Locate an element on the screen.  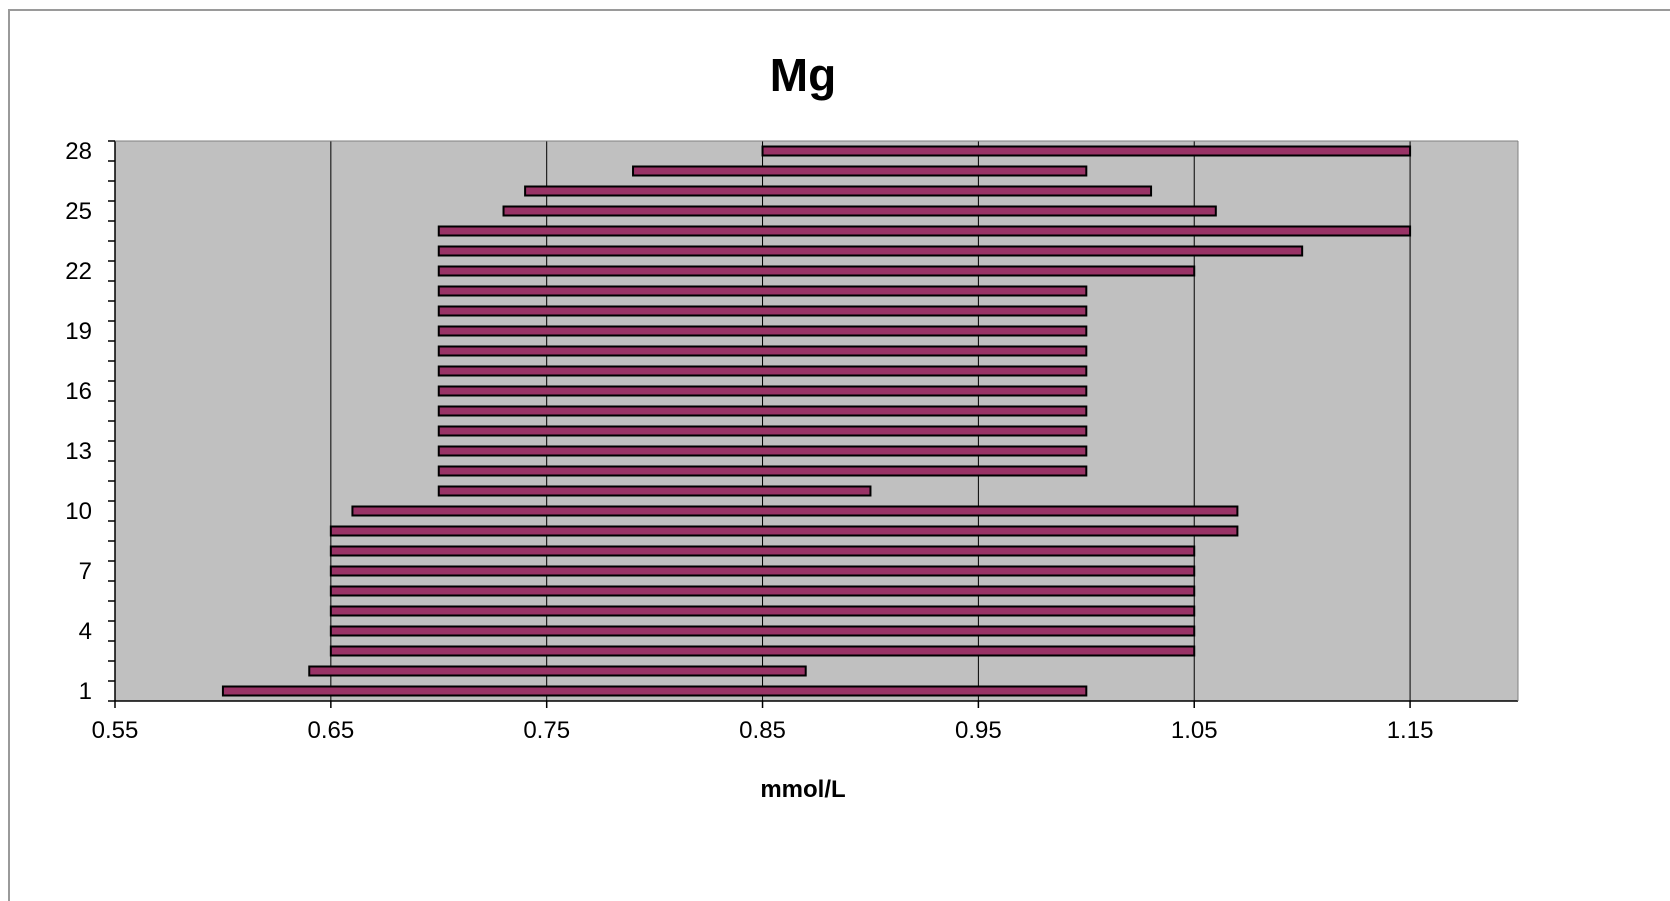
y-tick-label: 16 is located at coordinates (78, 391).